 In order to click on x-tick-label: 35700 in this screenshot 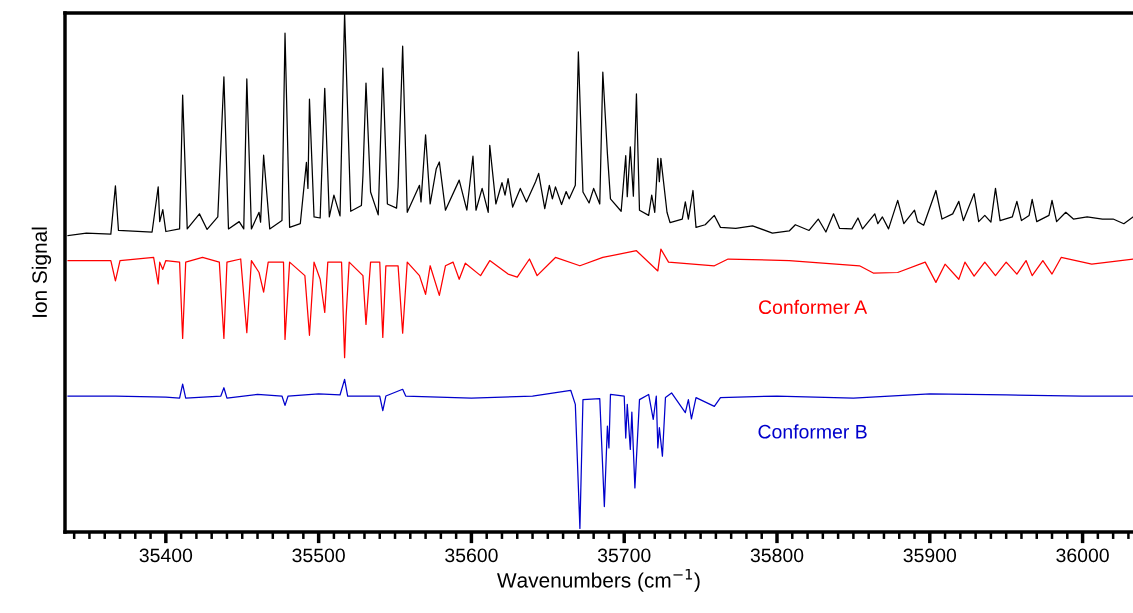, I will do `click(624, 555)`.